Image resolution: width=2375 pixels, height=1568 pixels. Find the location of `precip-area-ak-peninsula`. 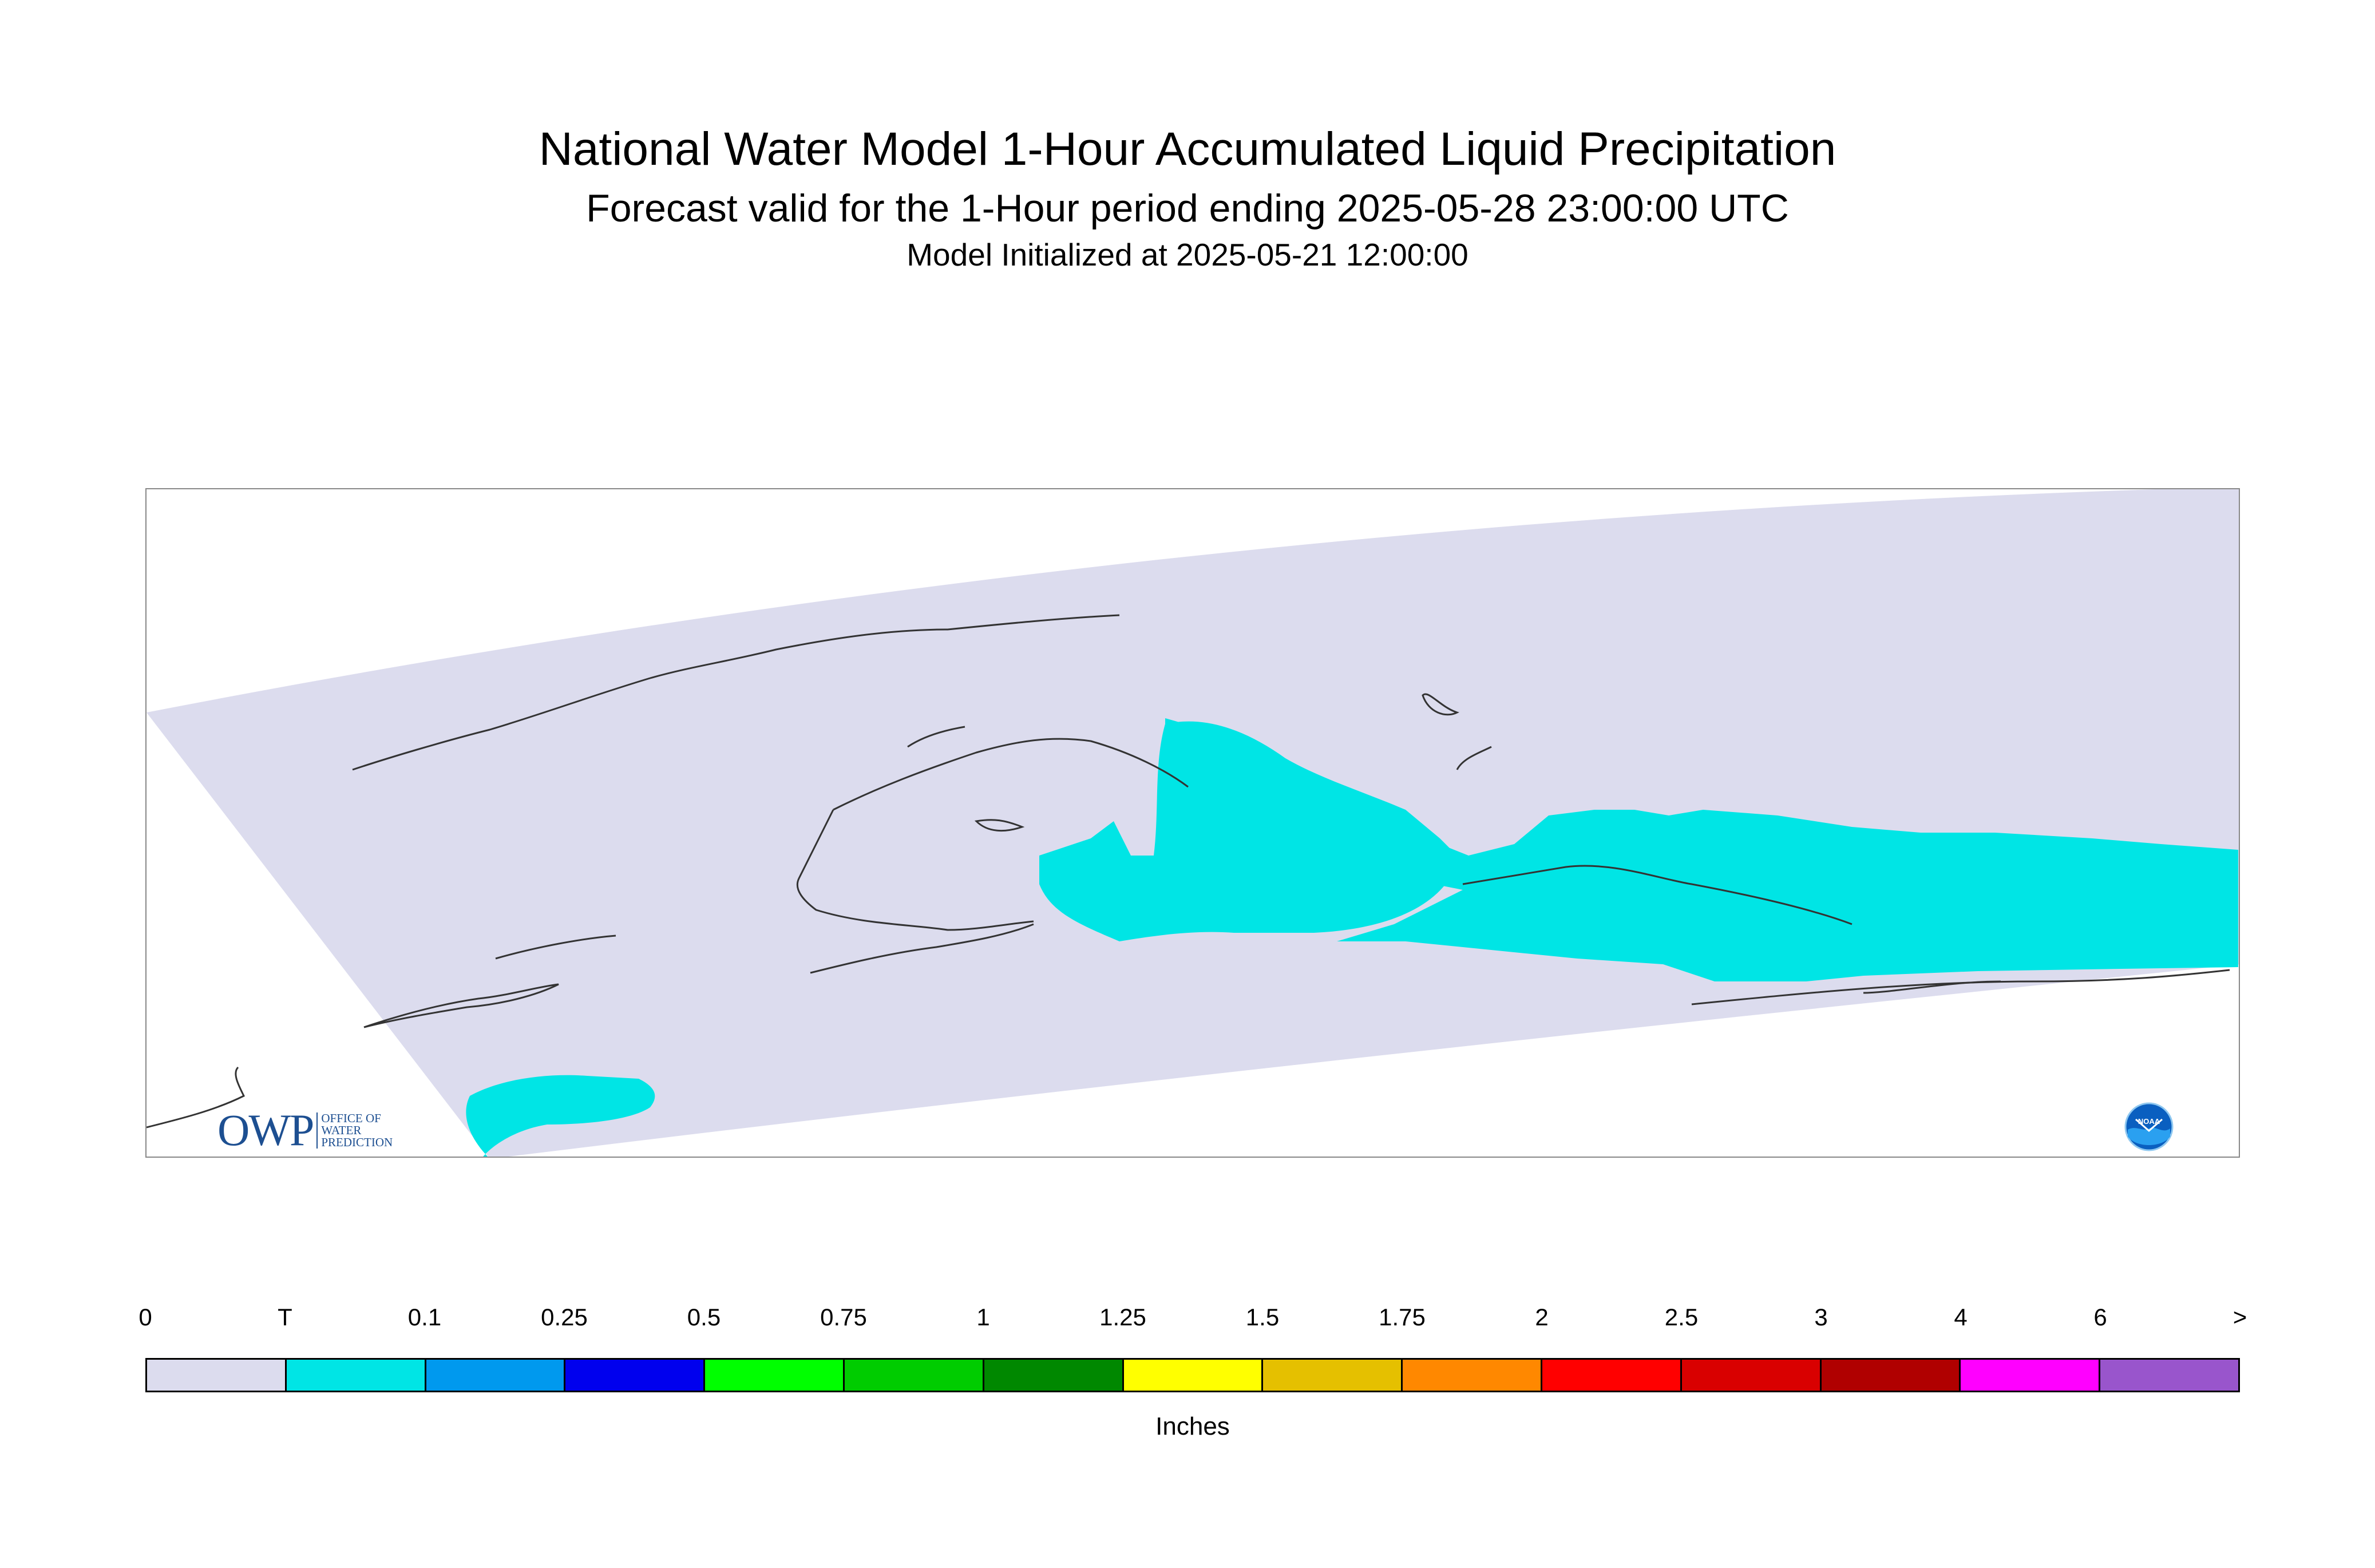

precip-area-ak-peninsula is located at coordinates (561, 1116).